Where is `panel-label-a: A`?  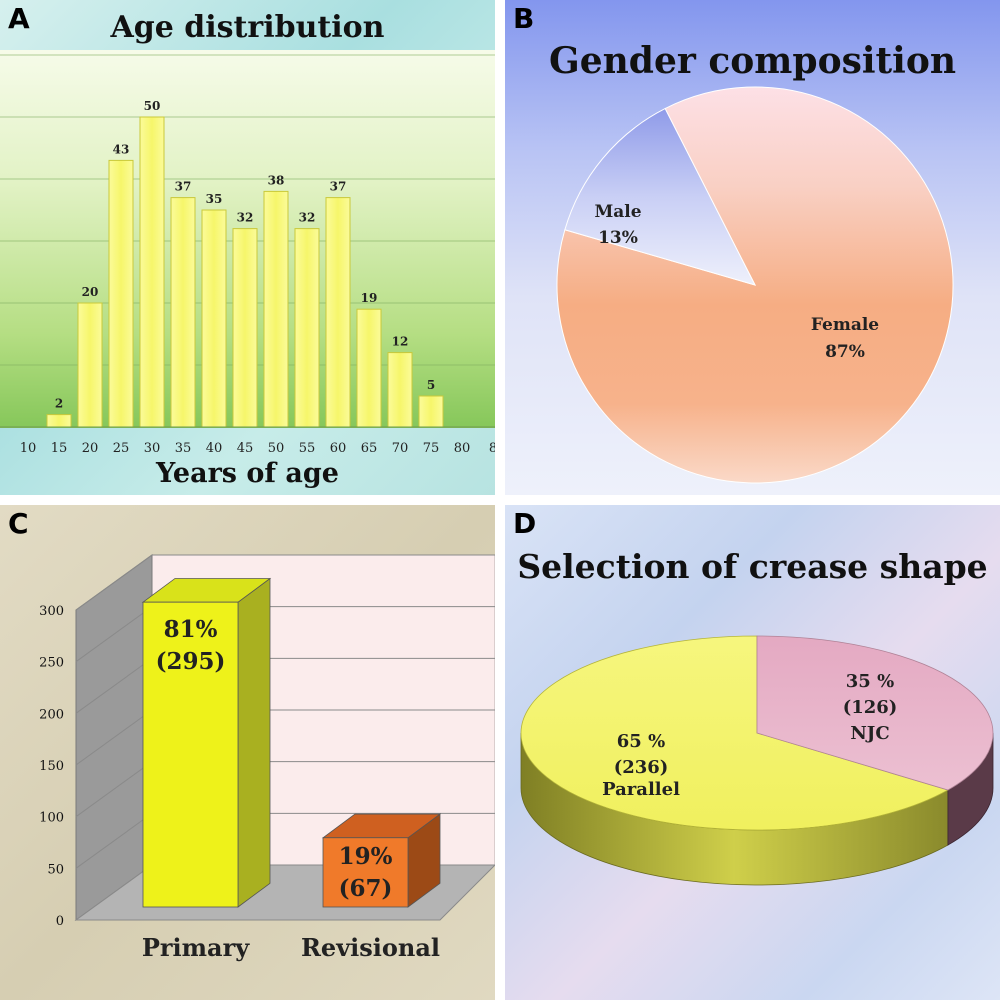 panel-label-a: A is located at coordinates (19, 18).